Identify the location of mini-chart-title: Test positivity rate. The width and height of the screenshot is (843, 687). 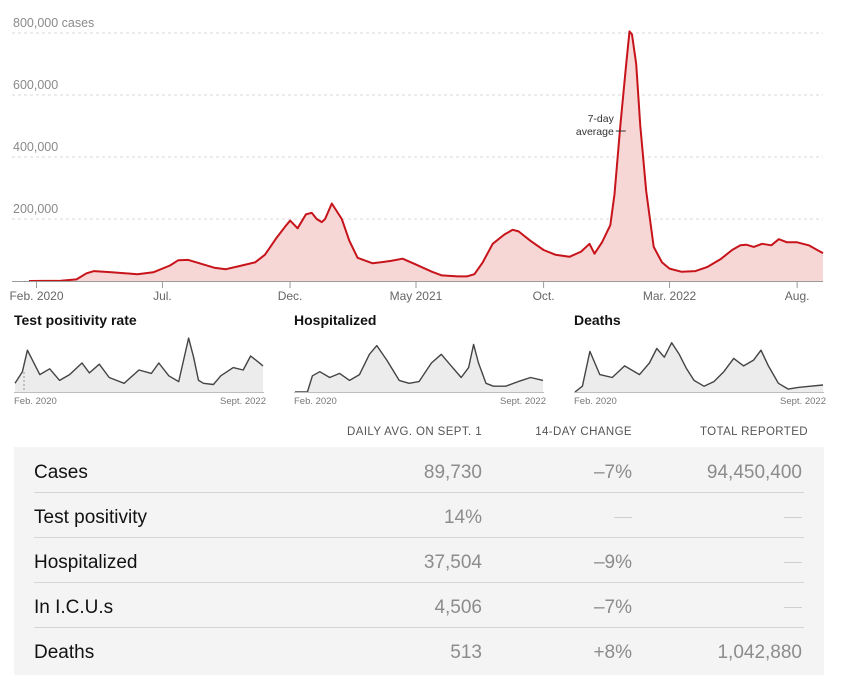
(75, 320).